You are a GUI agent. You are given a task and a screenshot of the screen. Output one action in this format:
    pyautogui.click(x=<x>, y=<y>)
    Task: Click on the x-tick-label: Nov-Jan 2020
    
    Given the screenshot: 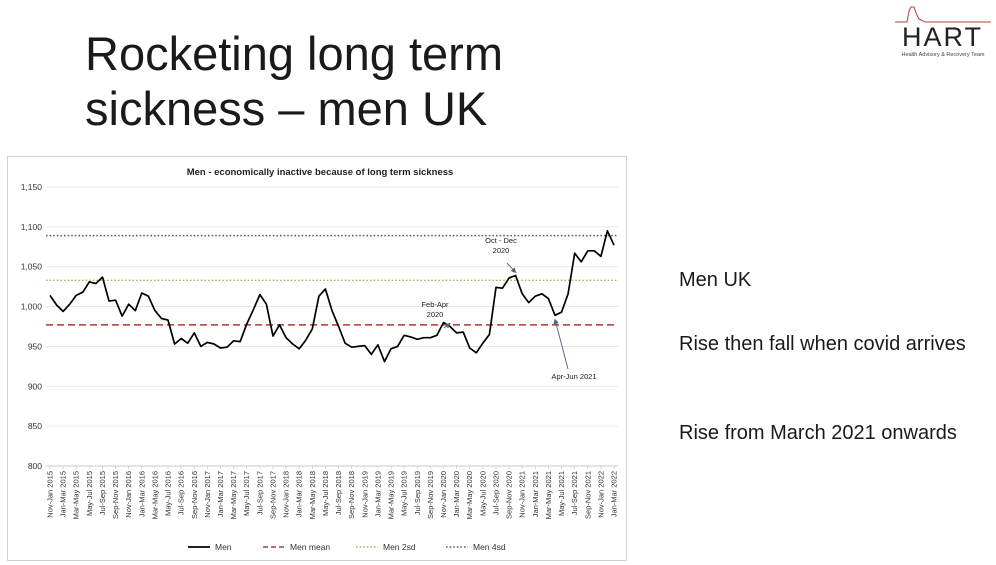 What is the action you would take?
    pyautogui.click(x=443, y=494)
    